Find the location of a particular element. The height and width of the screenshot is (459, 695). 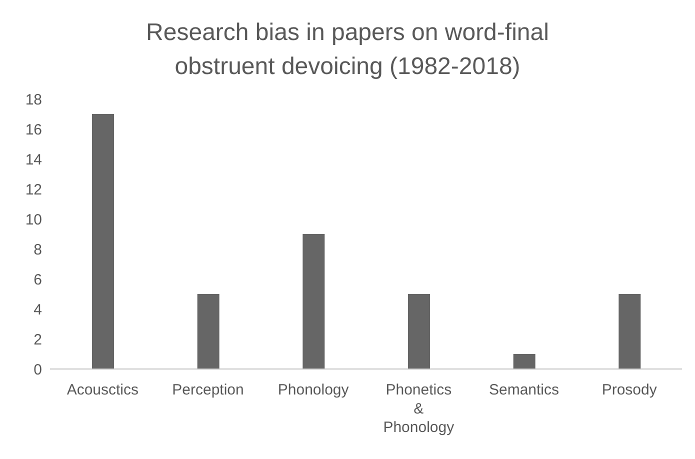

y-tick-label: 6 is located at coordinates (38, 279).